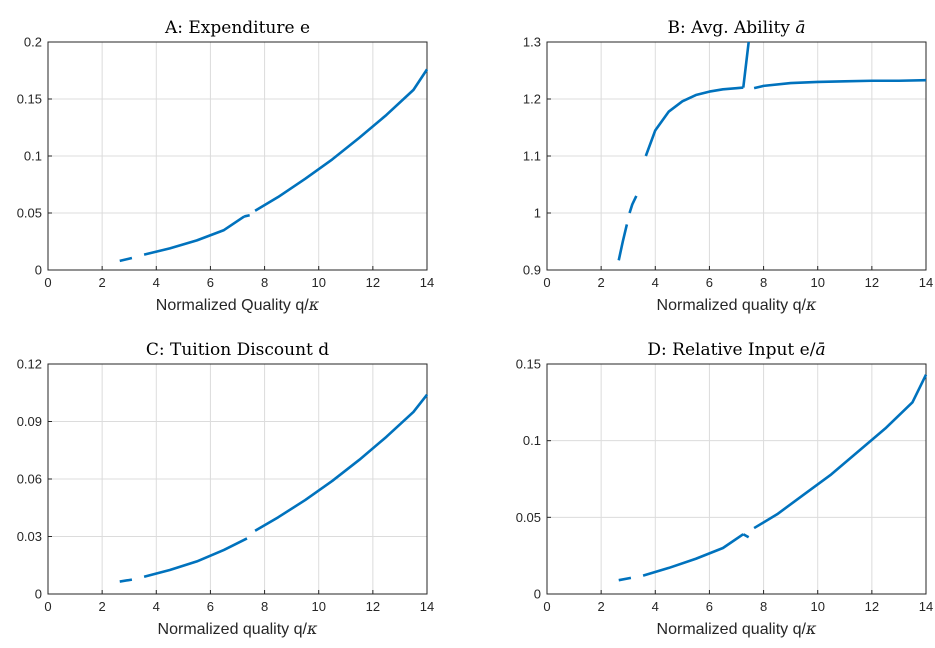  What do you see at coordinates (601, 282) in the screenshot?
I see `panel-b-xtick-label-1: 2` at bounding box center [601, 282].